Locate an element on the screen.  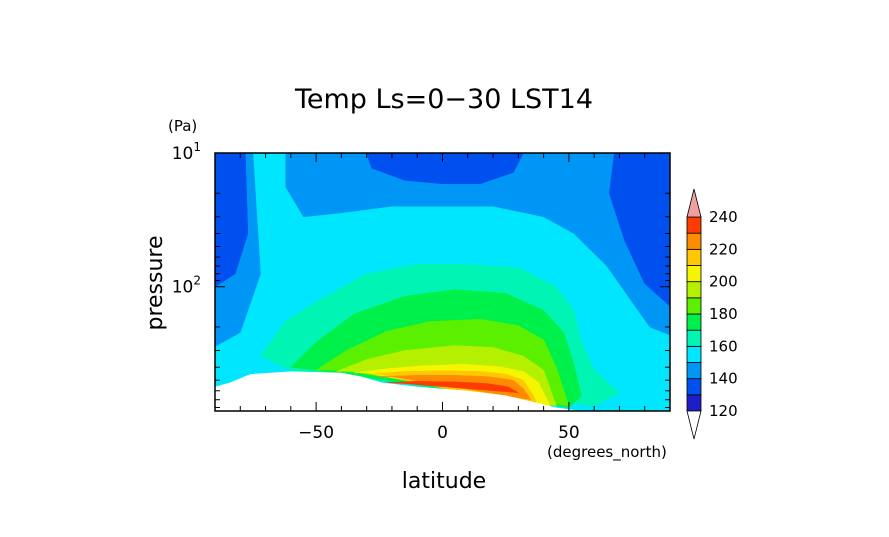
colorbar-label: 160 is located at coordinates (723, 346).